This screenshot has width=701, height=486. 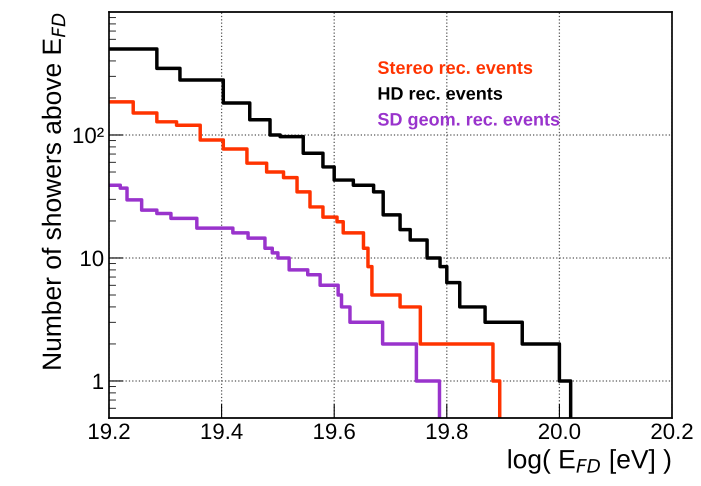 What do you see at coordinates (334, 431) in the screenshot?
I see `x-tick-label: 19.6` at bounding box center [334, 431].